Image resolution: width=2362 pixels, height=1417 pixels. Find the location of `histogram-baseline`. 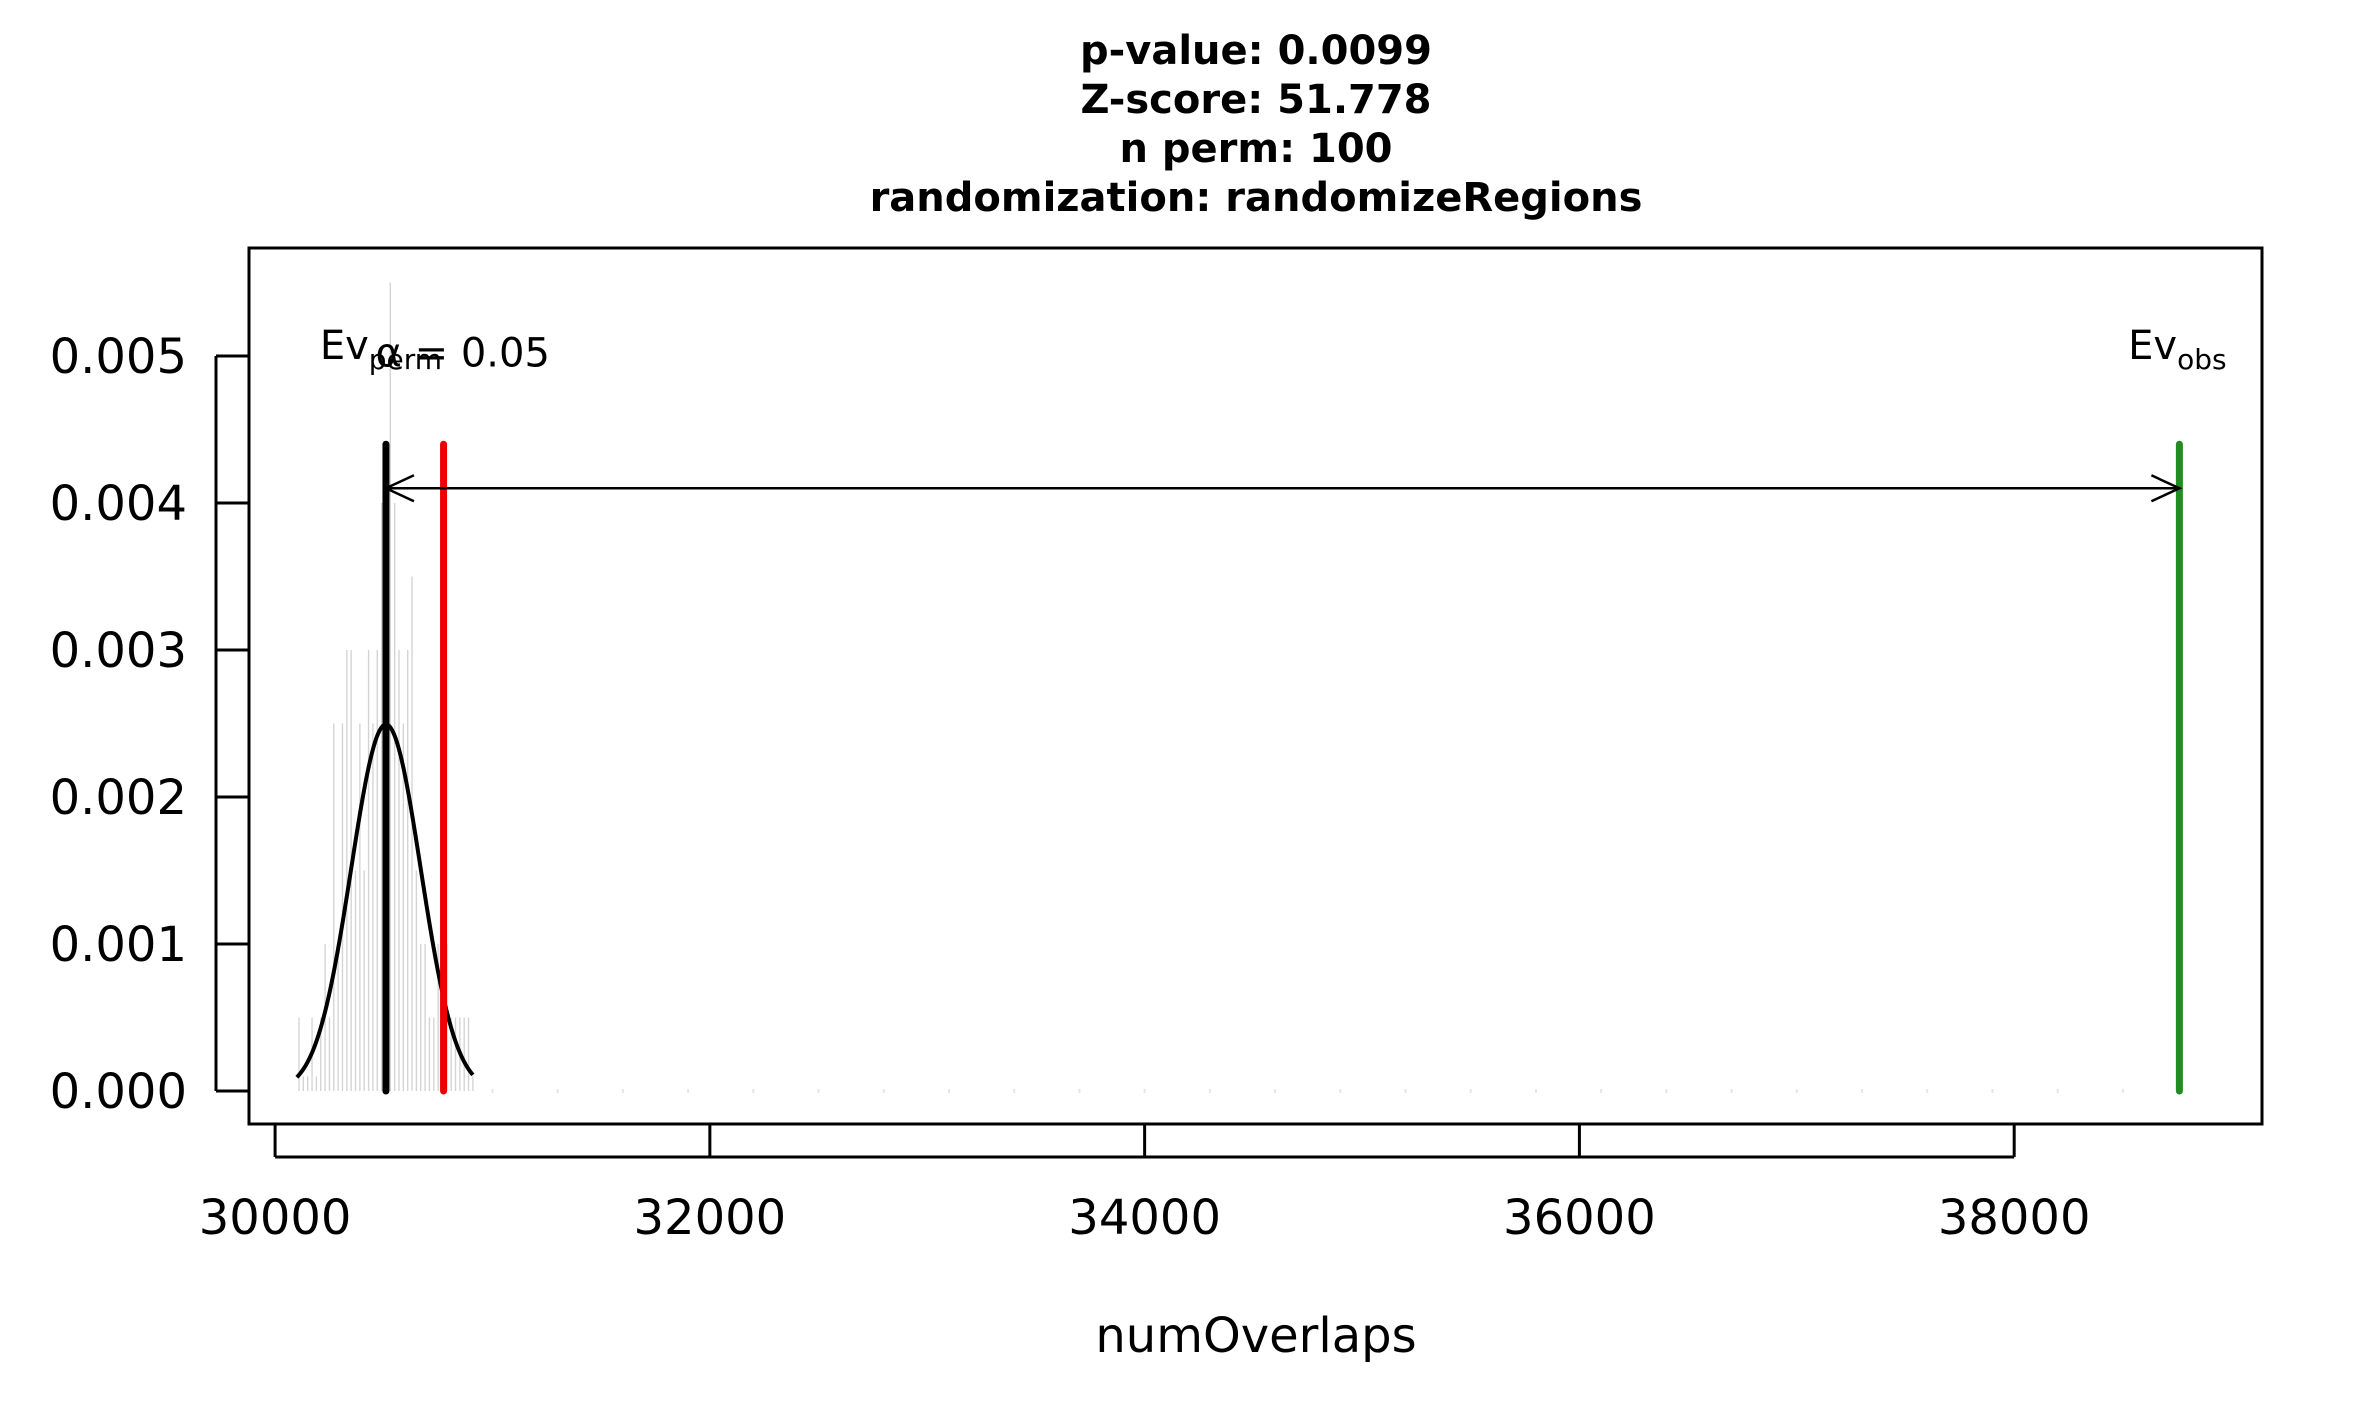

histogram-baseline is located at coordinates (1307, 1091).